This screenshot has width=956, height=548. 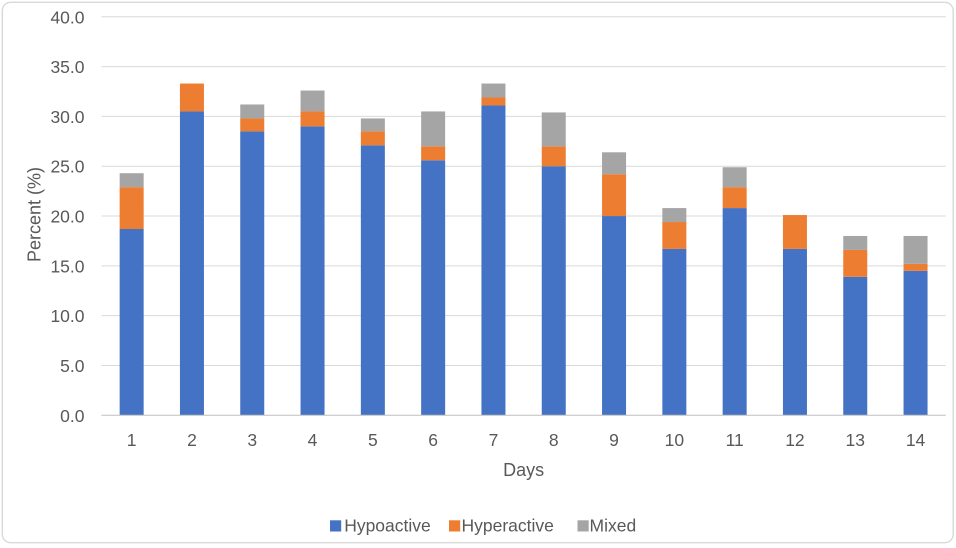 I want to click on svg-text: 1, so click(x=132, y=440).